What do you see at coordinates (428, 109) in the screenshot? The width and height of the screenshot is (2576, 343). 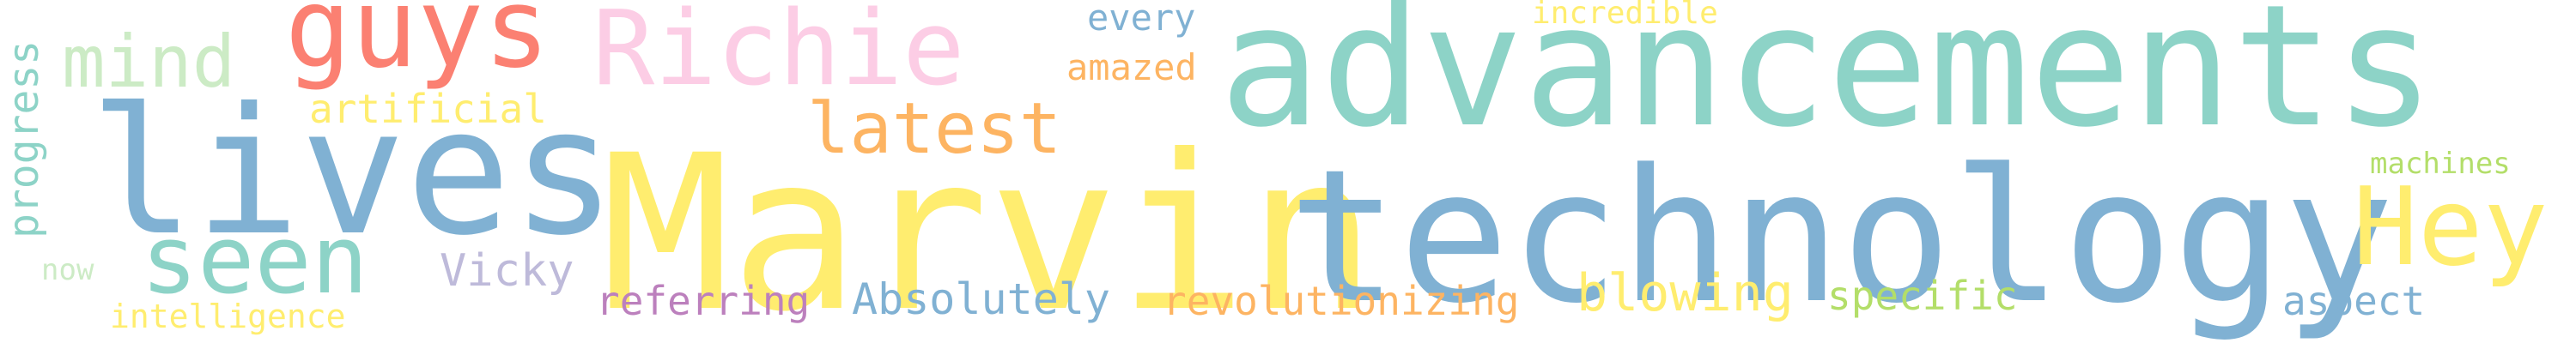 I see `word-artificial: artificial` at bounding box center [428, 109].